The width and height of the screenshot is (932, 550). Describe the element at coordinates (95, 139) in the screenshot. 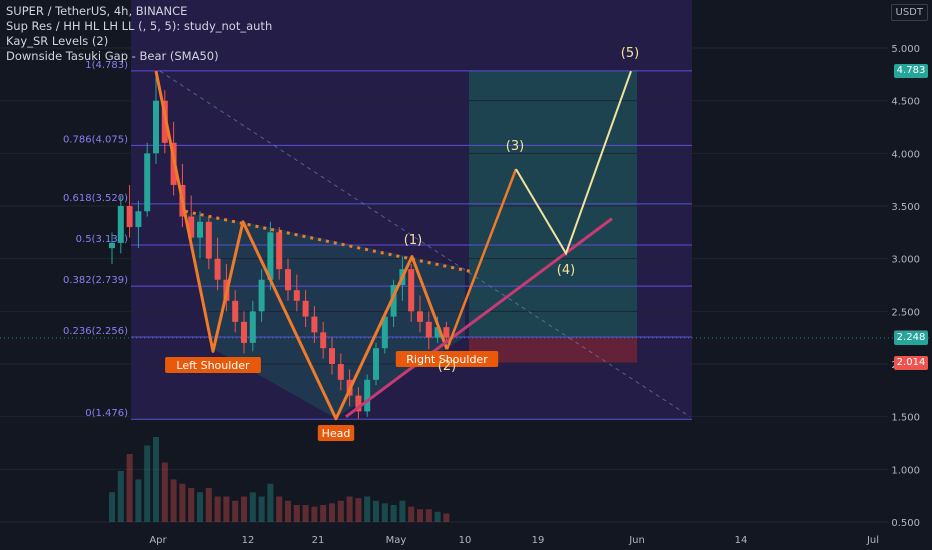

I see `fib-label: 0.786(4.075)` at that location.